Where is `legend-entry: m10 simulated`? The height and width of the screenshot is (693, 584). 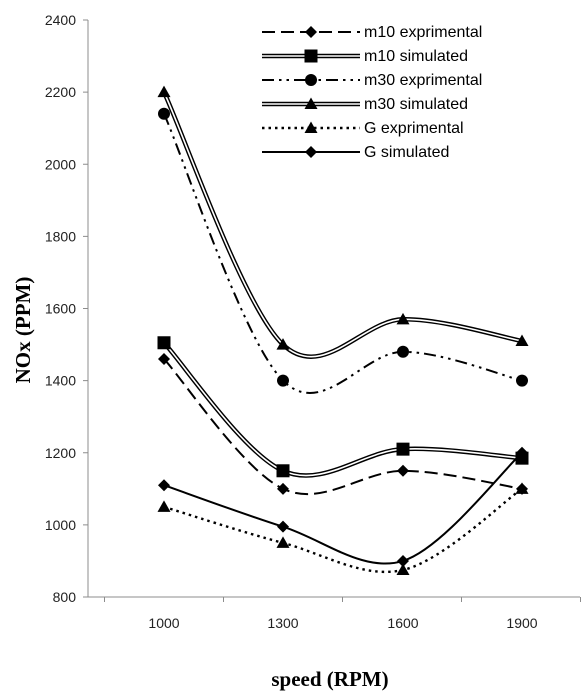
legend-entry: m10 simulated is located at coordinates (365, 56).